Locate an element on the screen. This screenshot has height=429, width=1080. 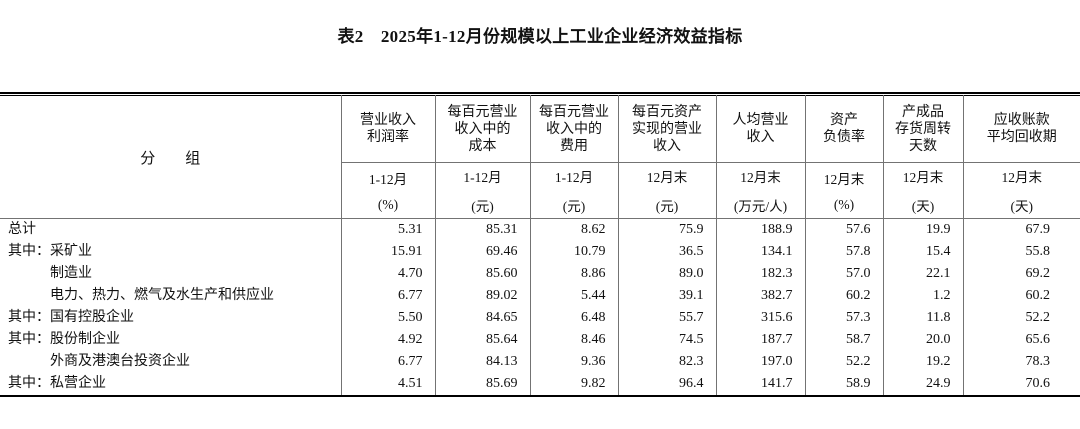
cell: 15.91 is located at coordinates (387, 252).